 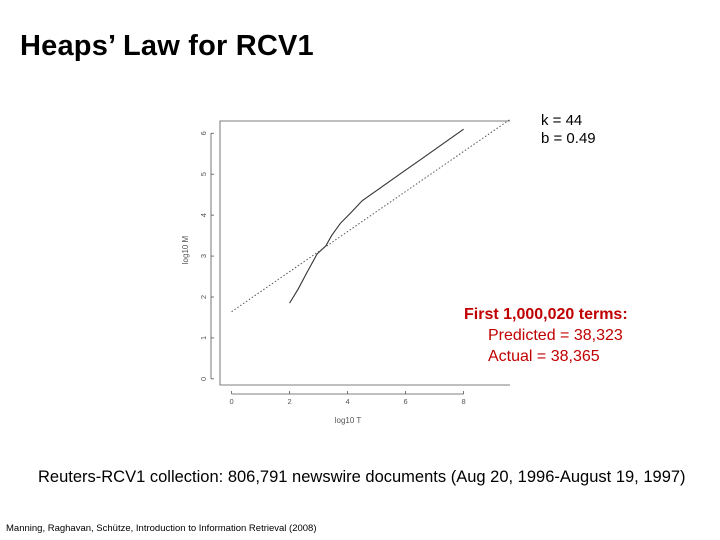 What do you see at coordinates (290, 401) in the screenshot?
I see `x-tick-label: 2` at bounding box center [290, 401].